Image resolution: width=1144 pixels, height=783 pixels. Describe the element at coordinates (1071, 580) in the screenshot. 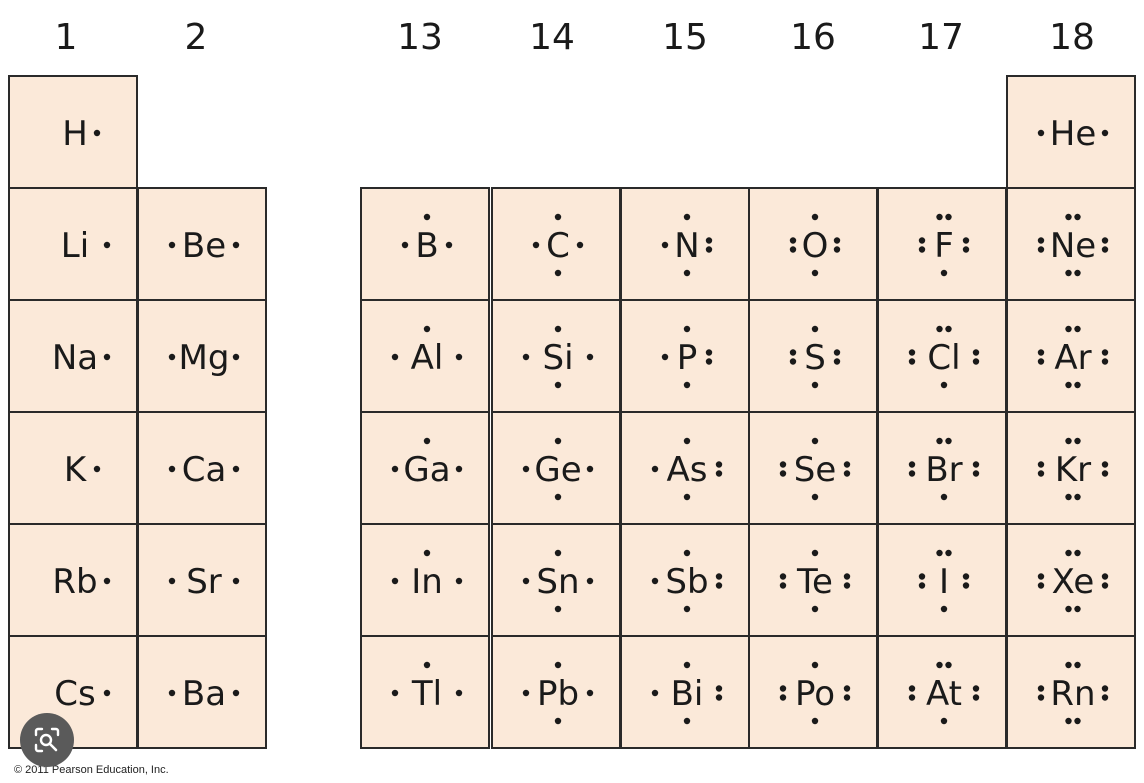

I see `element-cell-xe: Xe` at that location.